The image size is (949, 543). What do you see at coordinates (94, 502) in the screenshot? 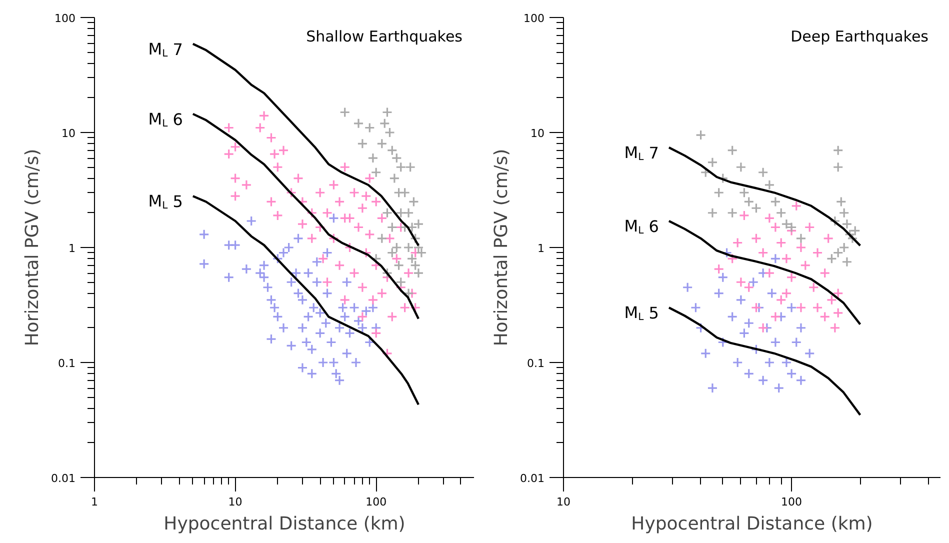
I see `x-tick-label: 1` at bounding box center [94, 502].